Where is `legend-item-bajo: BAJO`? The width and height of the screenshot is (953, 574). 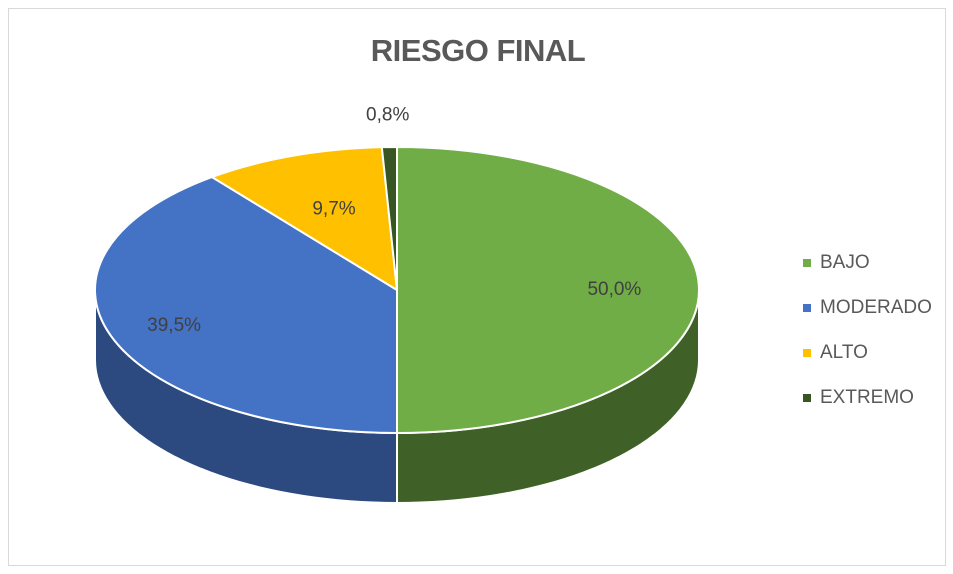
legend-item-bajo: BAJO is located at coordinates (836, 262).